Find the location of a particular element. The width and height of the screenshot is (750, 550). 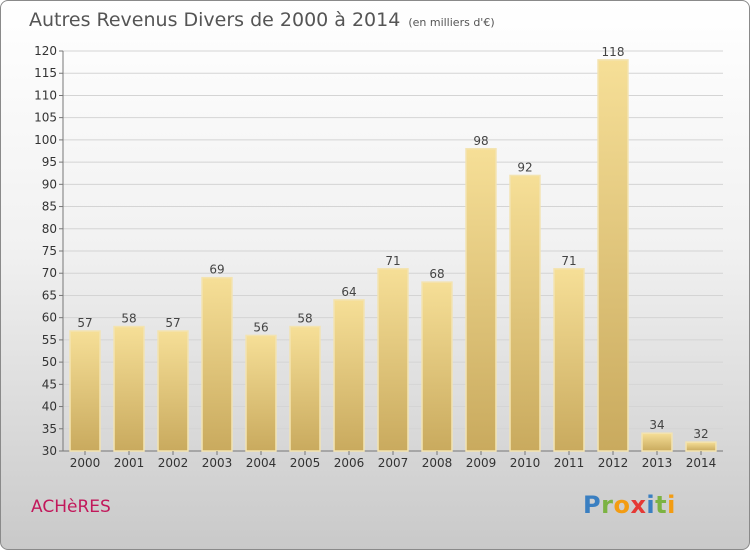

x-tick-label: 2011 is located at coordinates (569, 463).